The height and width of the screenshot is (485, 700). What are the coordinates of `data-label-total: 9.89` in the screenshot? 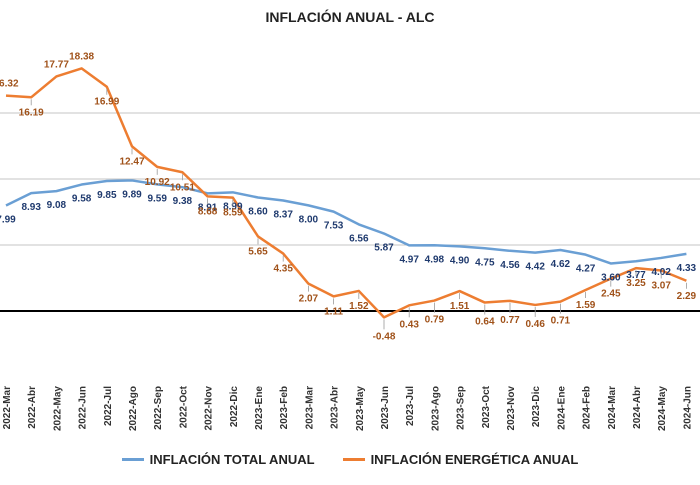 It's located at (132, 194).